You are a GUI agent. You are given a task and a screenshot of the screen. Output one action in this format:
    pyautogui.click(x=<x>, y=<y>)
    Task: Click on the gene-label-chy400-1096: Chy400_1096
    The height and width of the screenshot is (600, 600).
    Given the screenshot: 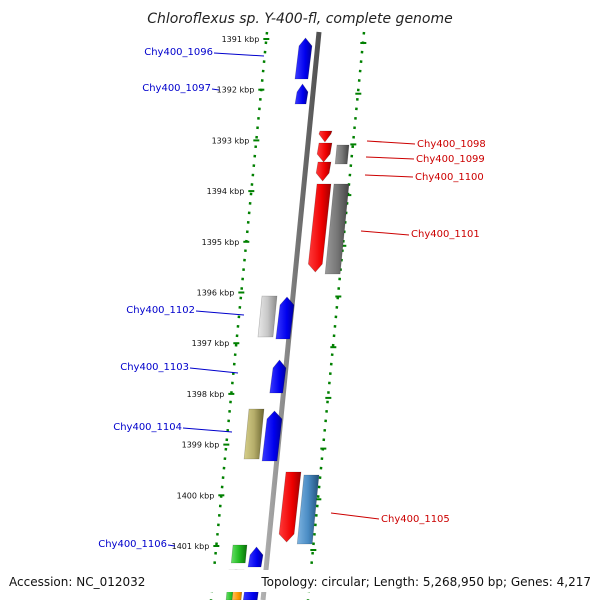 What is the action you would take?
    pyautogui.click(x=178, y=52)
    